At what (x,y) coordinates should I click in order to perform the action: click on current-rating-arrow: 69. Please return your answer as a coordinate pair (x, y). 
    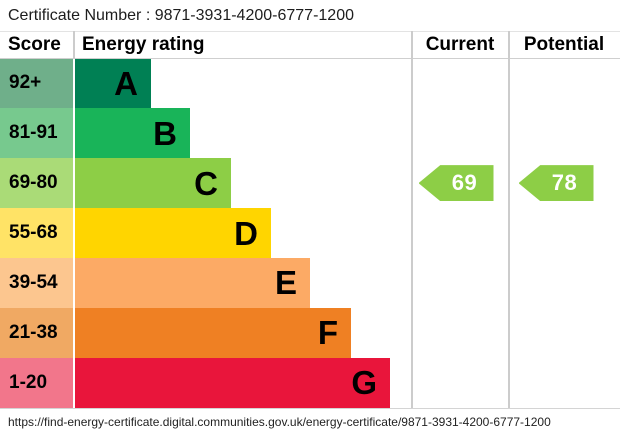
    Looking at the image, I should click on (456, 183).